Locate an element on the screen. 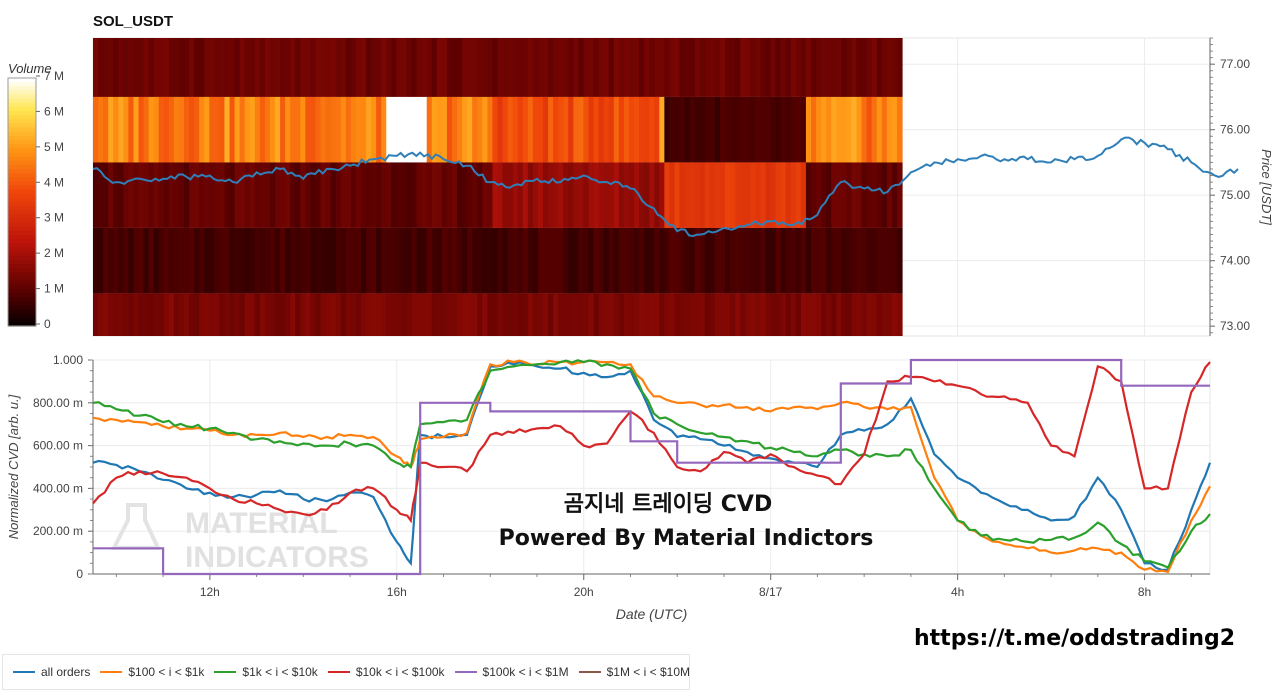  x-axis-label: Date (UTC) is located at coordinates (652, 614).